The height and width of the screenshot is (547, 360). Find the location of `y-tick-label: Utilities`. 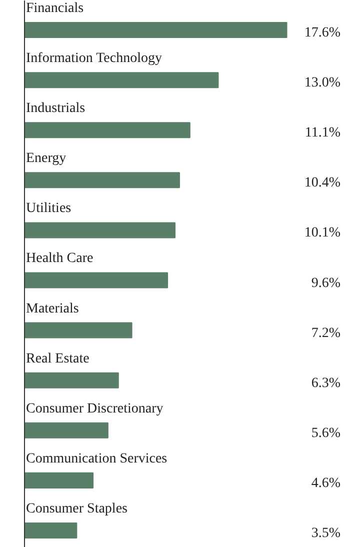

y-tick-label: Utilities is located at coordinates (49, 208).